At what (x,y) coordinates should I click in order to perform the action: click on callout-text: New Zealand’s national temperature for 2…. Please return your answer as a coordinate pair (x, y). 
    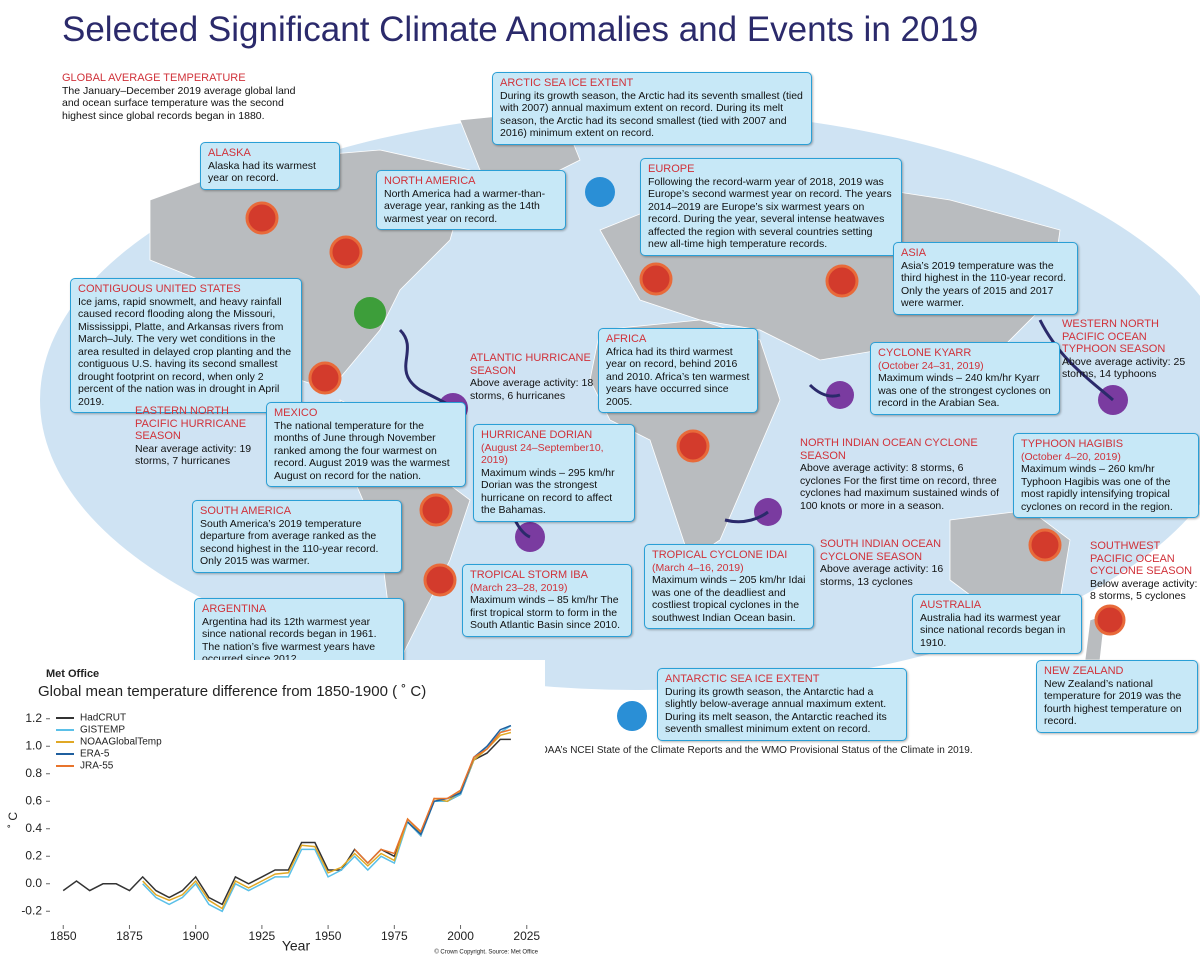
    Looking at the image, I should click on (1113, 702).